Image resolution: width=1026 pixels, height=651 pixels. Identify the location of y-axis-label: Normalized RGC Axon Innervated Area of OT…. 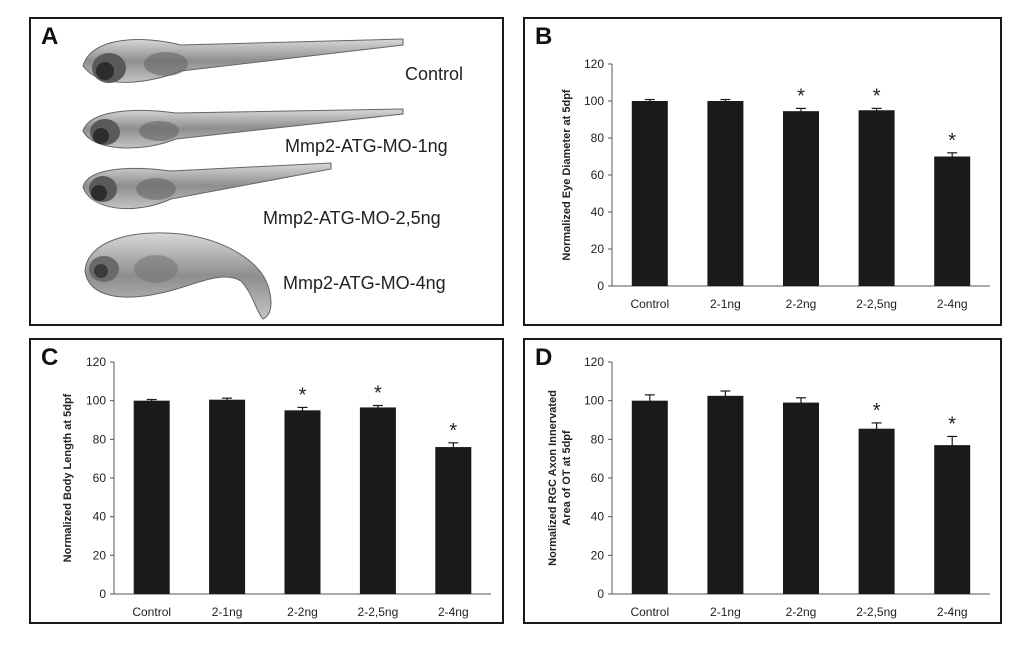
(560, 478).